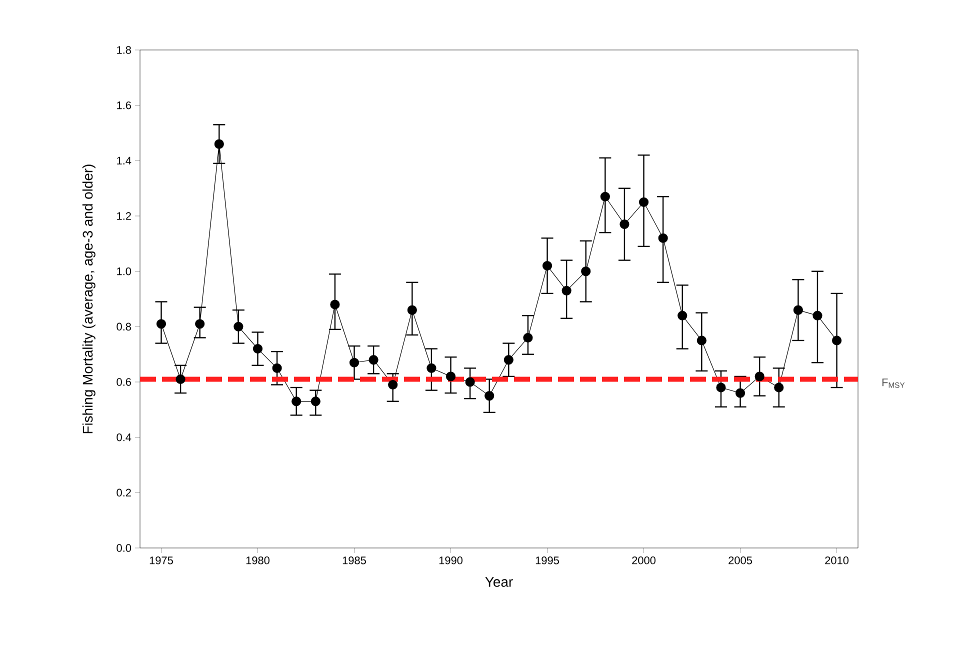 Image resolution: width=977 pixels, height=670 pixels. Describe the element at coordinates (740, 560) in the screenshot. I see `x-tick-label: 2005` at that location.